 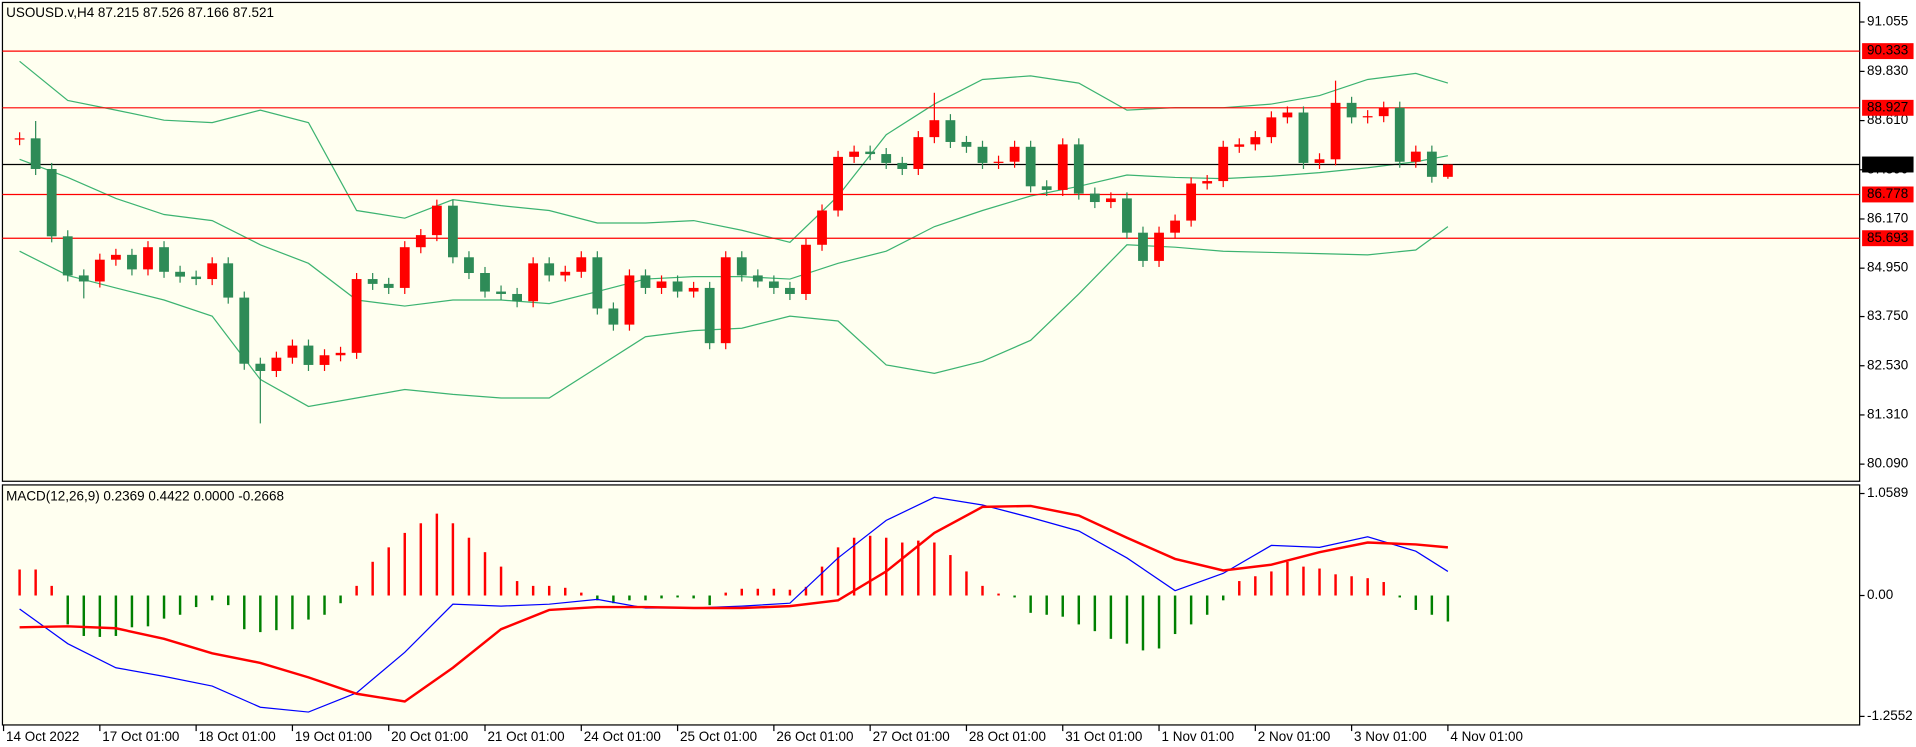 I want to click on x-tick-label: 19 Oct 01:00, so click(x=333, y=736).